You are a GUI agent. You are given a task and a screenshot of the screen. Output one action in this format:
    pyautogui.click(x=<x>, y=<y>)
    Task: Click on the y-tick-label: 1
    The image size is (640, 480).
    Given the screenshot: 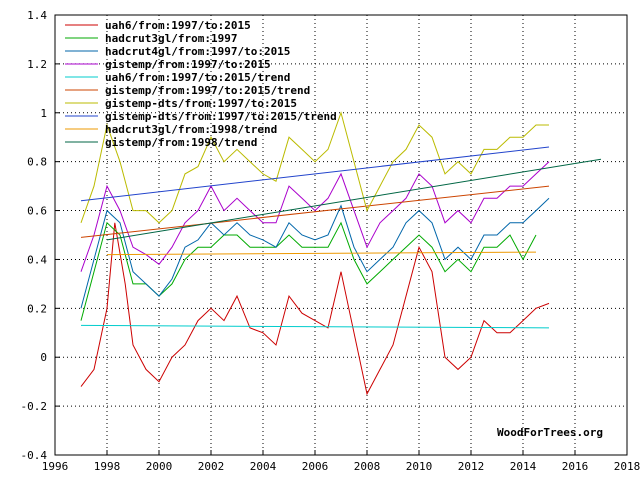 What is the action you would take?
    pyautogui.click(x=43, y=113)
    